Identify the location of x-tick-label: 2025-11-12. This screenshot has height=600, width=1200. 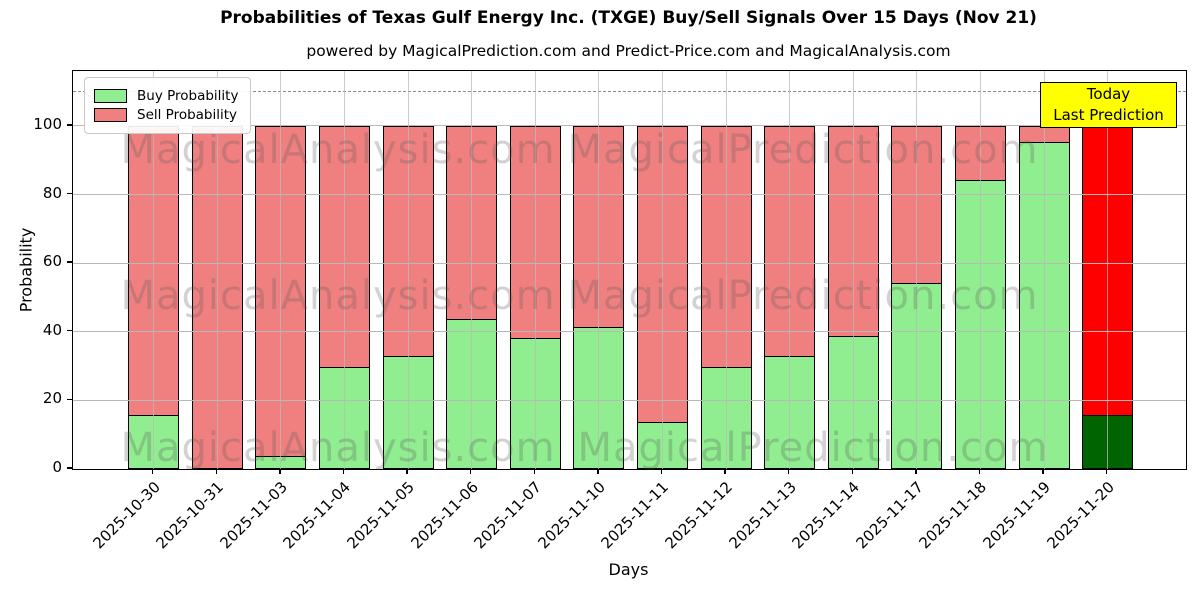
(698, 515).